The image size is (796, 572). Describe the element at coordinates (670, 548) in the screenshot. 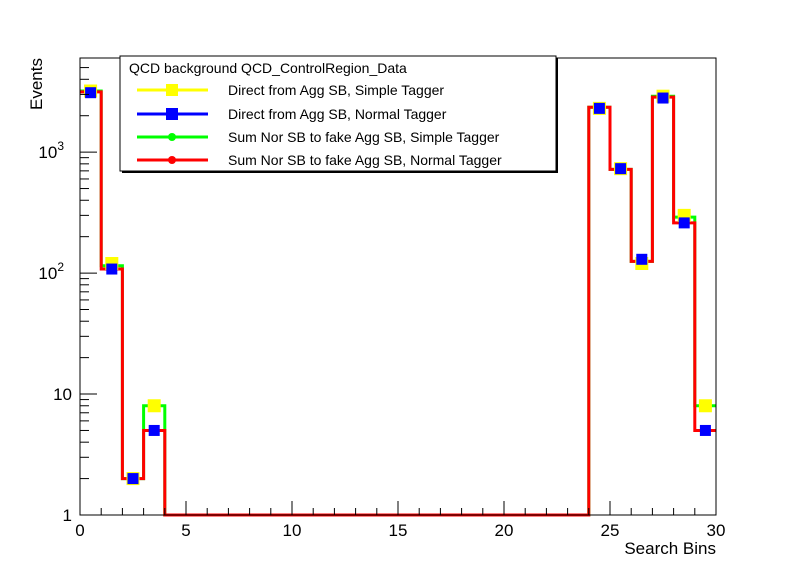

I see `x-axis-title: Search Bins` at that location.